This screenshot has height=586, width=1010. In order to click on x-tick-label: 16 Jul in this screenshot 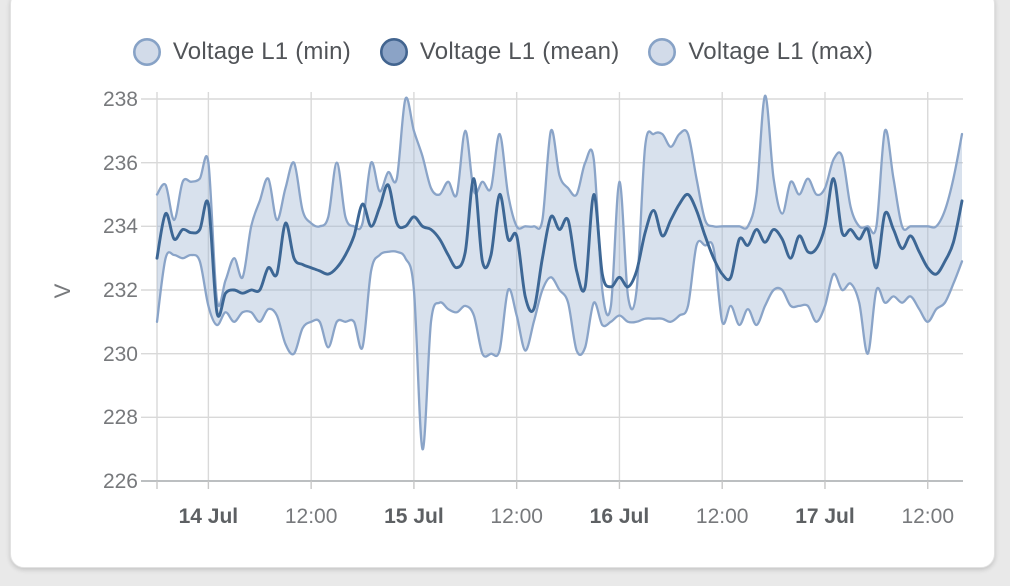, I will do `click(619, 516)`.